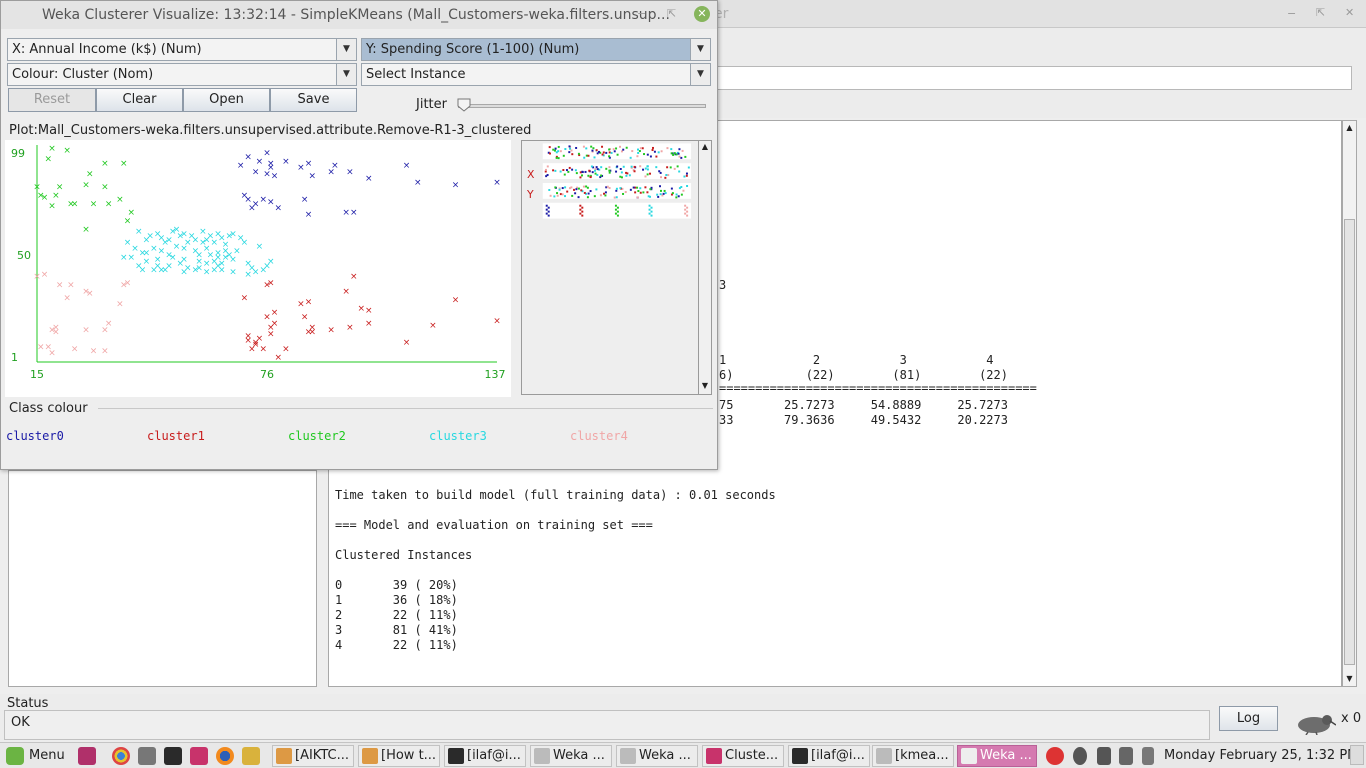 Image resolution: width=1366 pixels, height=768 pixels. I want to click on result-list, so click(162, 578).